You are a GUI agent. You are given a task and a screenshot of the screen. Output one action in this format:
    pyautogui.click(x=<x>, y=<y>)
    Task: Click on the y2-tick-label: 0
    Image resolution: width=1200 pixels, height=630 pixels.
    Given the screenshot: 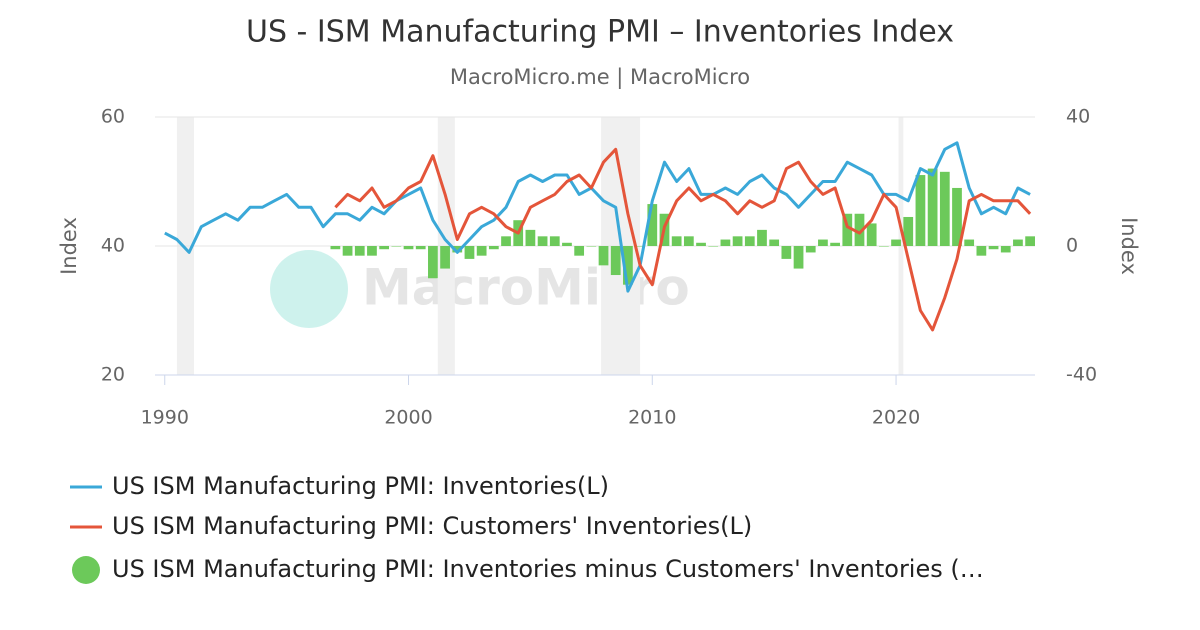 What is the action you would take?
    pyautogui.click(x=1072, y=246)
    